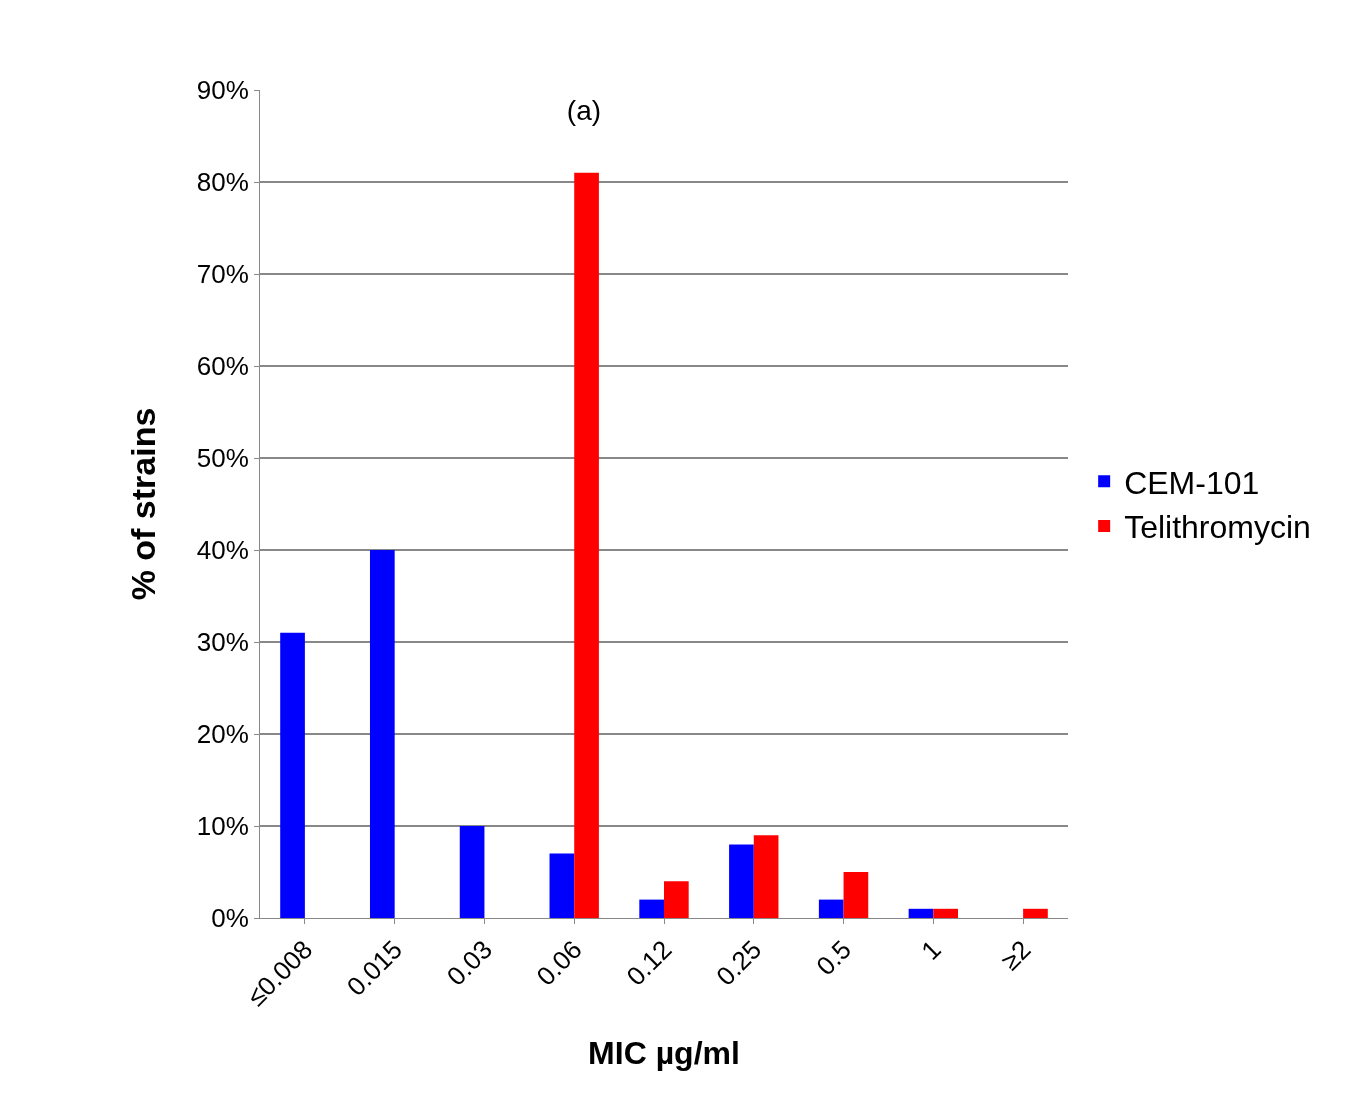  I want to click on x-tick-label: 0.5, so click(833, 958).